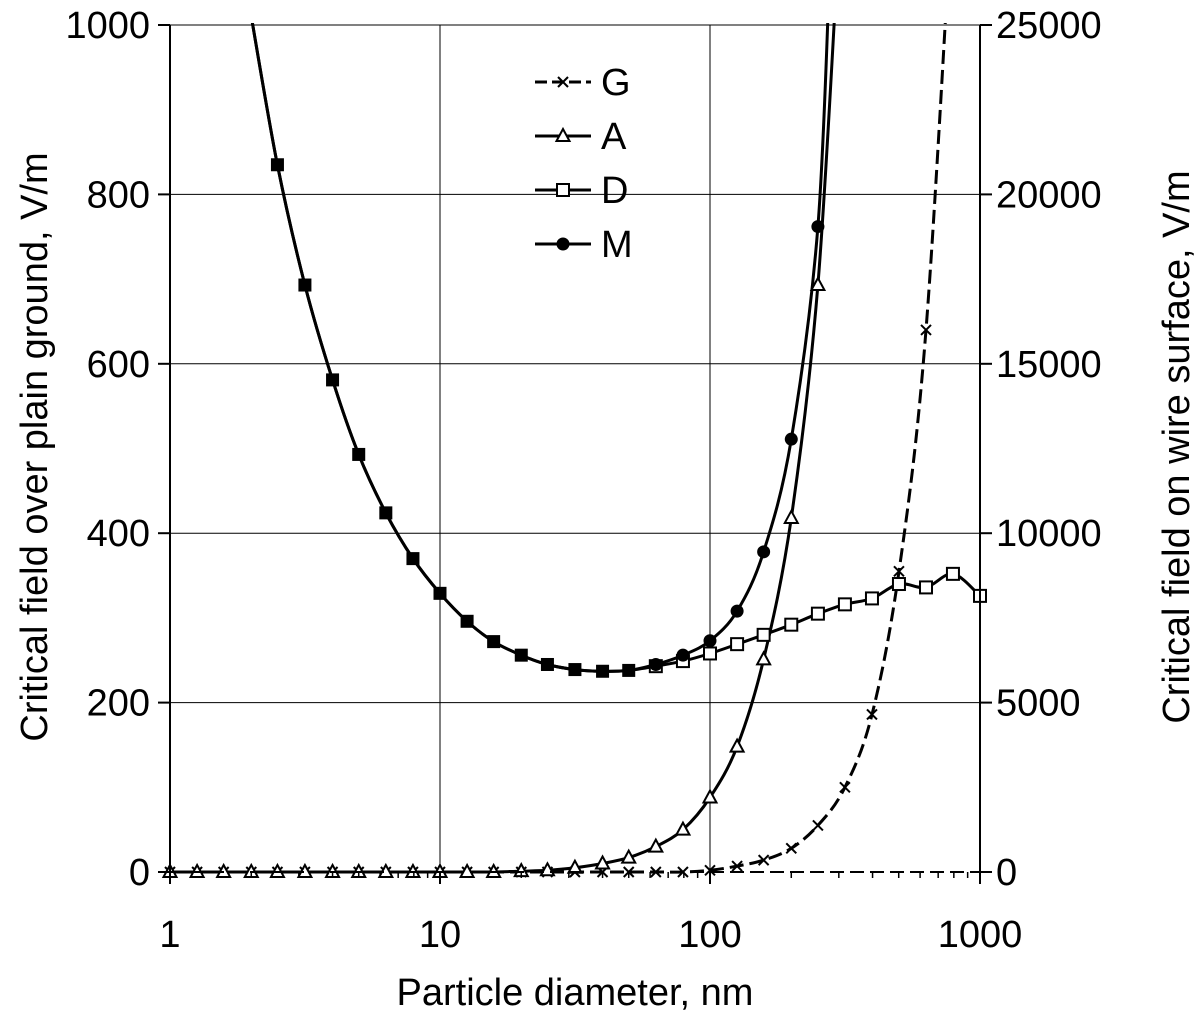  Describe the element at coordinates (581, 137) in the screenshot. I see `legend-item-A: A` at that location.